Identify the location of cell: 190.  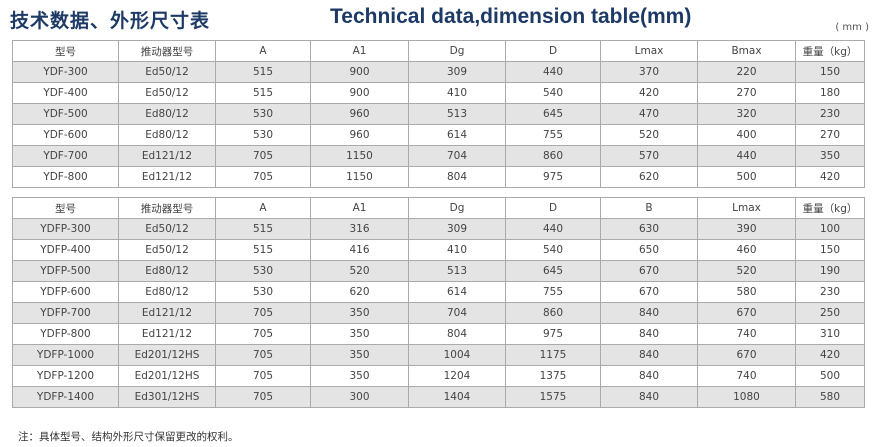
(830, 271).